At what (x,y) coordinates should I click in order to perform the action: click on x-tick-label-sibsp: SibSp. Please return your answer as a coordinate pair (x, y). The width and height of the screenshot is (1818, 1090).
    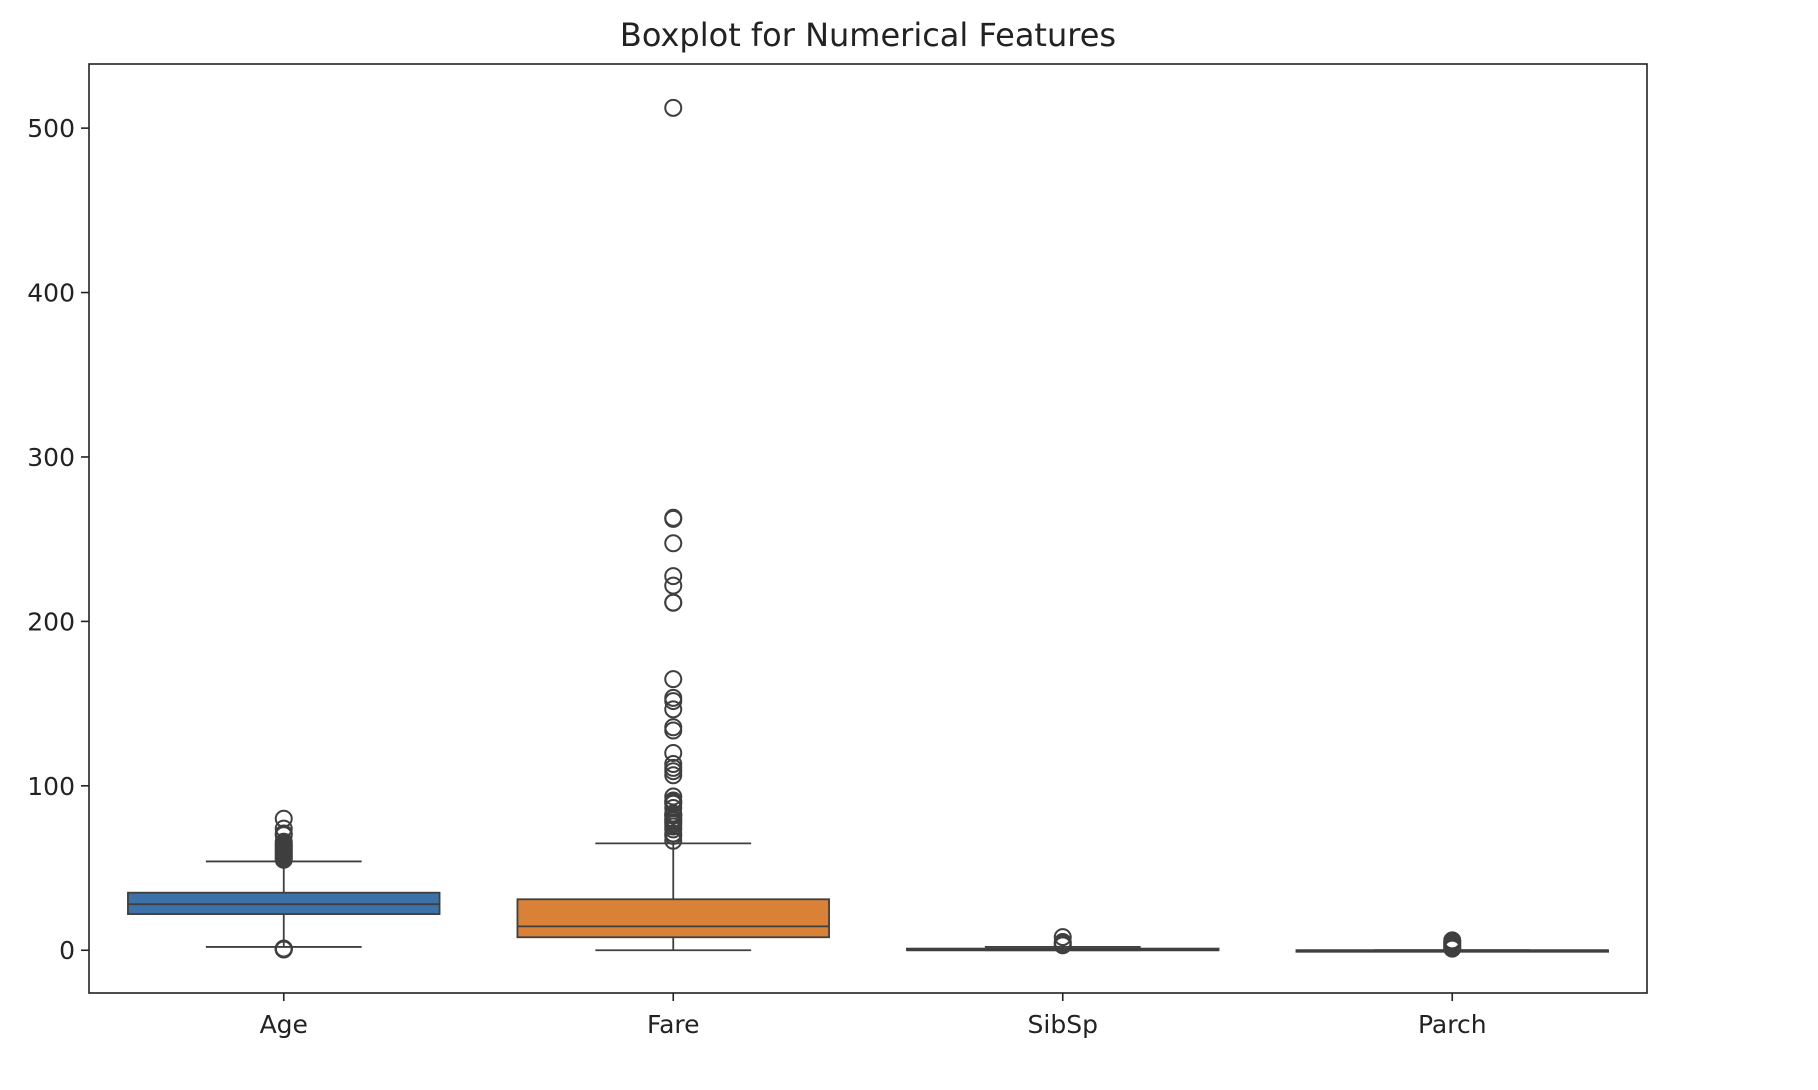
    Looking at the image, I should click on (1063, 1024).